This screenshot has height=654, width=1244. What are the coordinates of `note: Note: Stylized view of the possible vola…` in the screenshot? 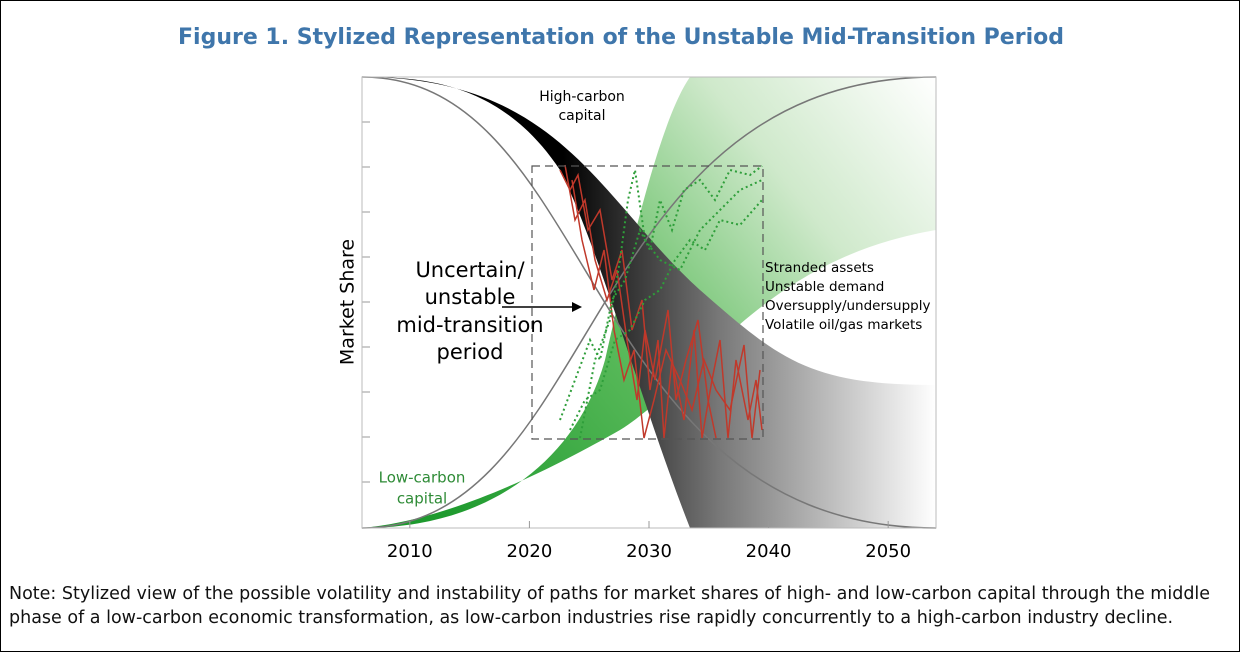 It's located at (610, 606).